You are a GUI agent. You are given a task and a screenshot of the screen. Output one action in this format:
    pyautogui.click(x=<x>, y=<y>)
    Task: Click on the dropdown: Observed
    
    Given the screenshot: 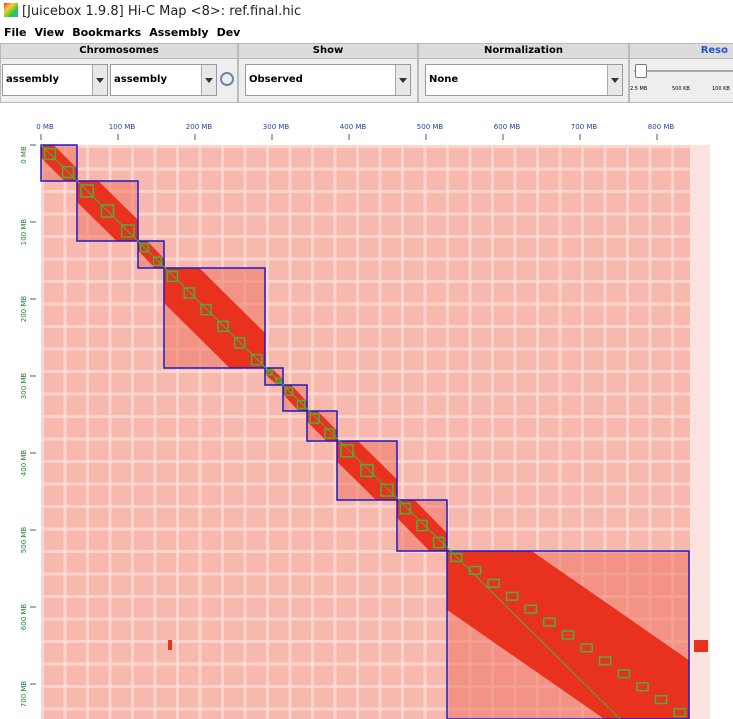 What is the action you would take?
    pyautogui.click(x=328, y=80)
    